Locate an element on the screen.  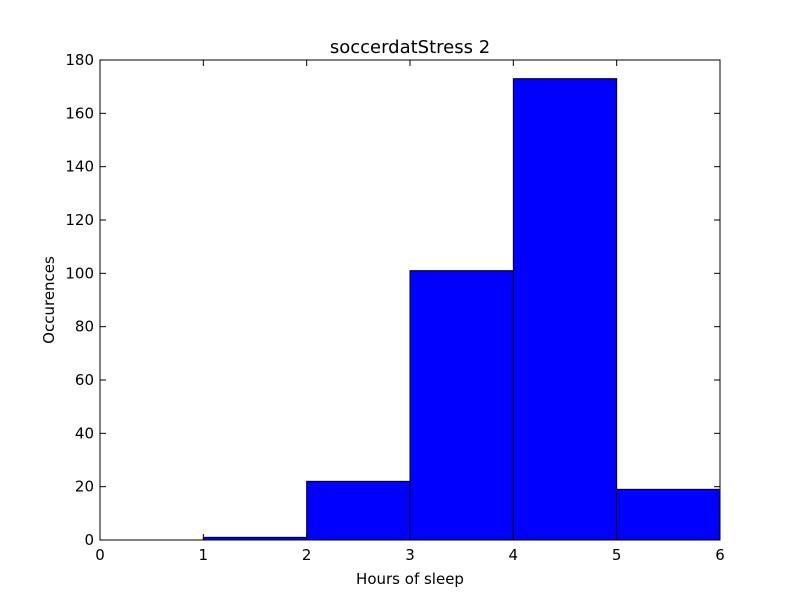
y-tick-label-0: 0 is located at coordinates (89, 540).